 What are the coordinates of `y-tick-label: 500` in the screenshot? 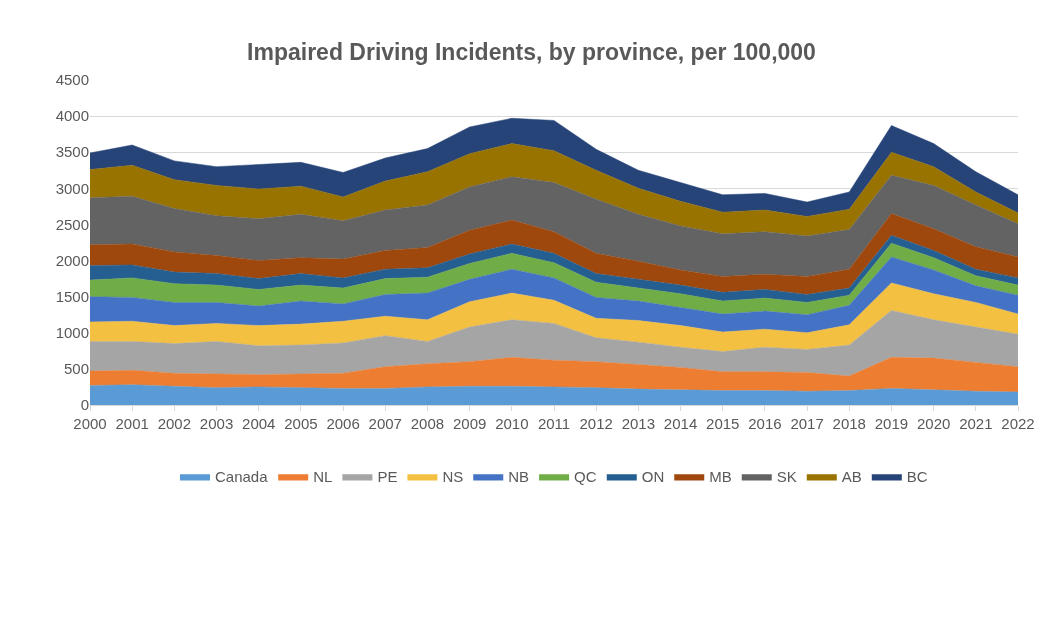 It's located at (76, 369).